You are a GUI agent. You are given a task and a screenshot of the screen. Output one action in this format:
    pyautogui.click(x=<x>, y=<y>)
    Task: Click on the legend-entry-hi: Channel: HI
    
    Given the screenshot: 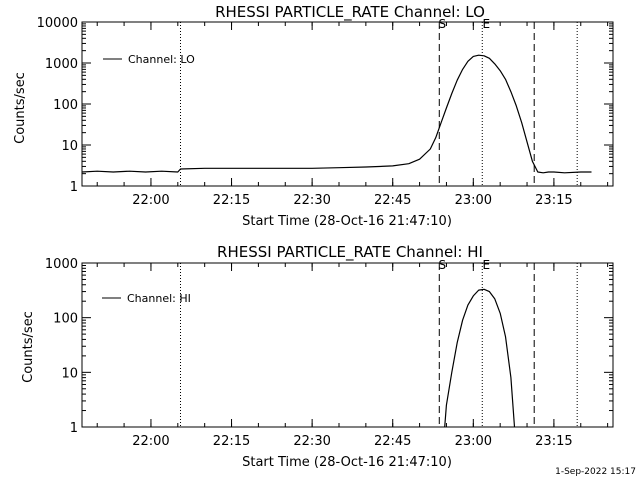 What is the action you would take?
    pyautogui.click(x=159, y=298)
    